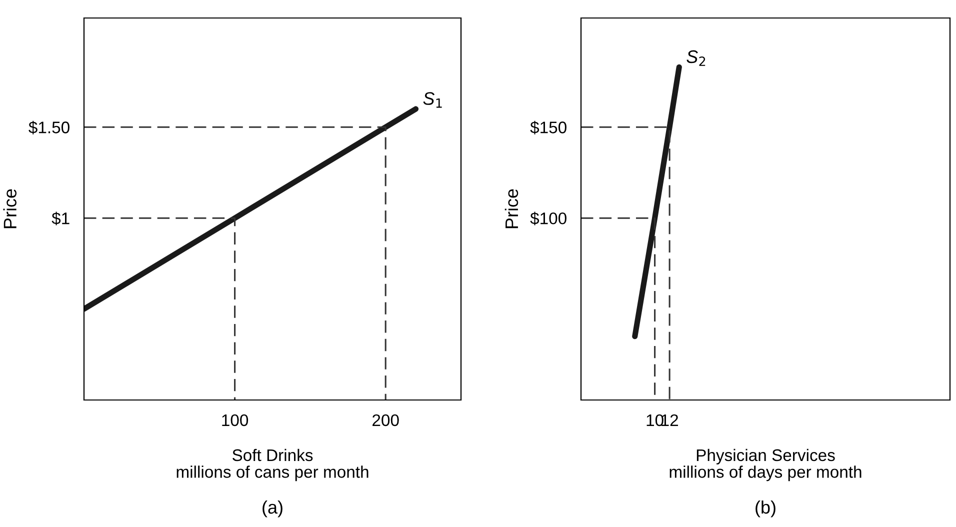 The image size is (956, 527). Describe the element at coordinates (272, 509) in the screenshot. I see `text: (a)` at that location.